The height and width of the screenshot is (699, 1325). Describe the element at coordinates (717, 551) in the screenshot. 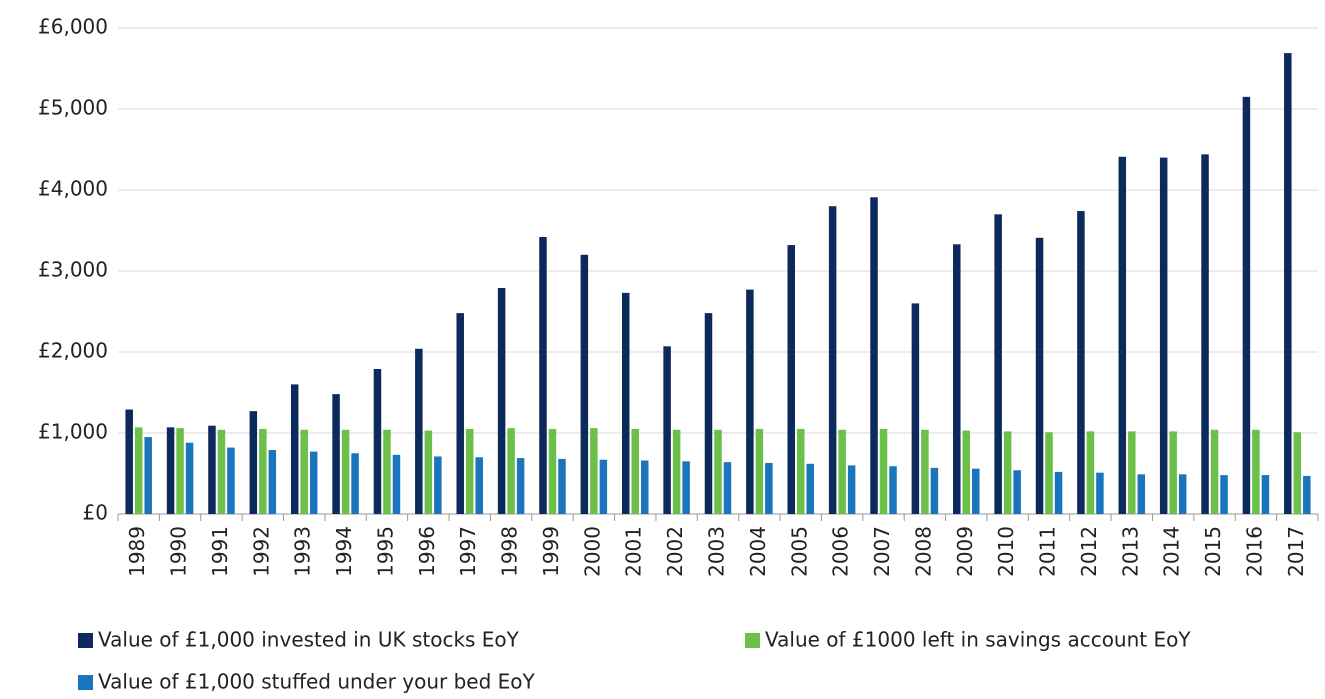

I see `x-tick-label: 2003` at that location.